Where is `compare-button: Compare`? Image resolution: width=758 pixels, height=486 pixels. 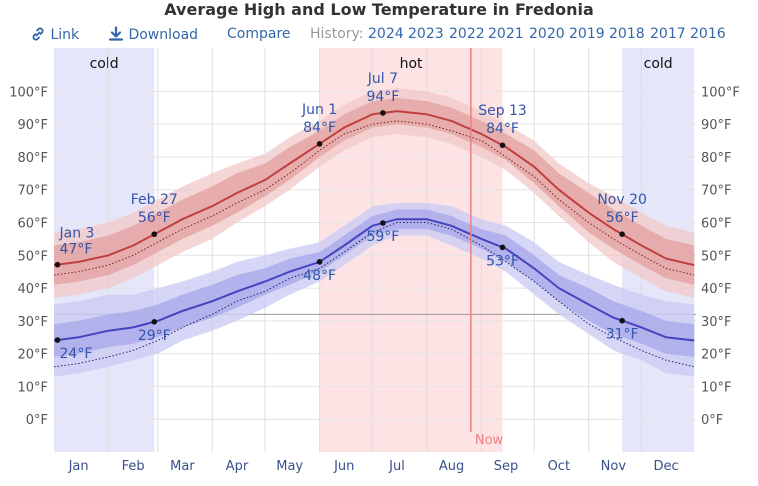
compare-button: Compare is located at coordinates (259, 34).